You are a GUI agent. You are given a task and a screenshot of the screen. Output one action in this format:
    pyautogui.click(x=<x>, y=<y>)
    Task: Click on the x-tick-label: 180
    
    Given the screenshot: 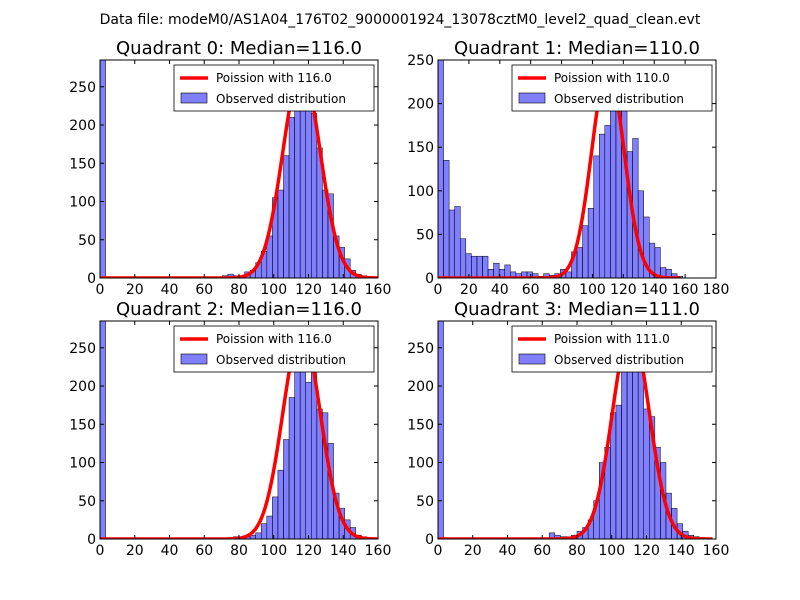 What is the action you would take?
    pyautogui.click(x=716, y=290)
    